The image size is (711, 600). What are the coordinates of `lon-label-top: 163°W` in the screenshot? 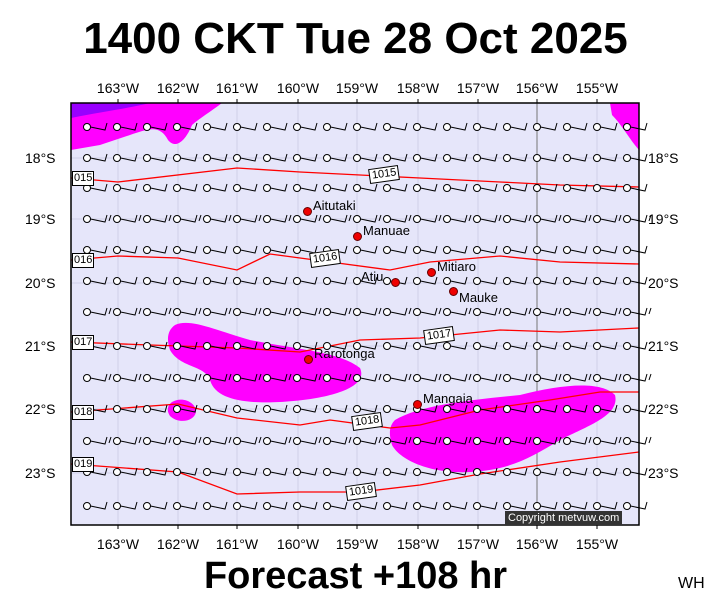 It's located at (118, 88).